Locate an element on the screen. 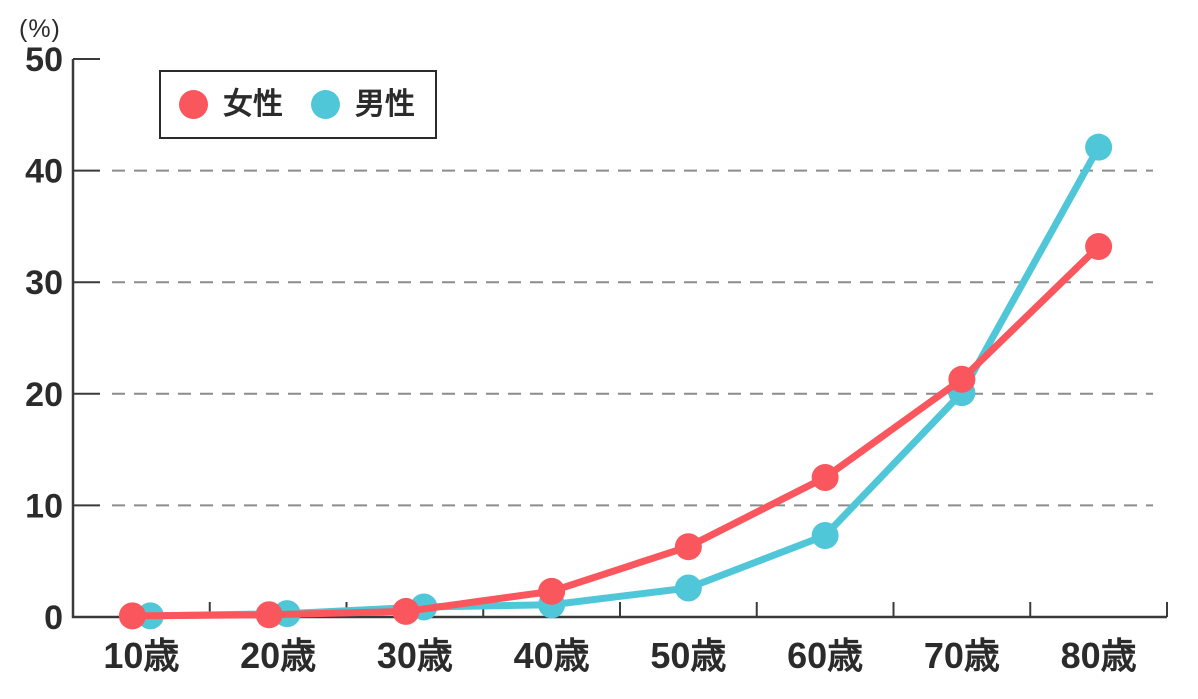 This screenshot has width=1198, height=699. legend-marker-female is located at coordinates (193, 104).